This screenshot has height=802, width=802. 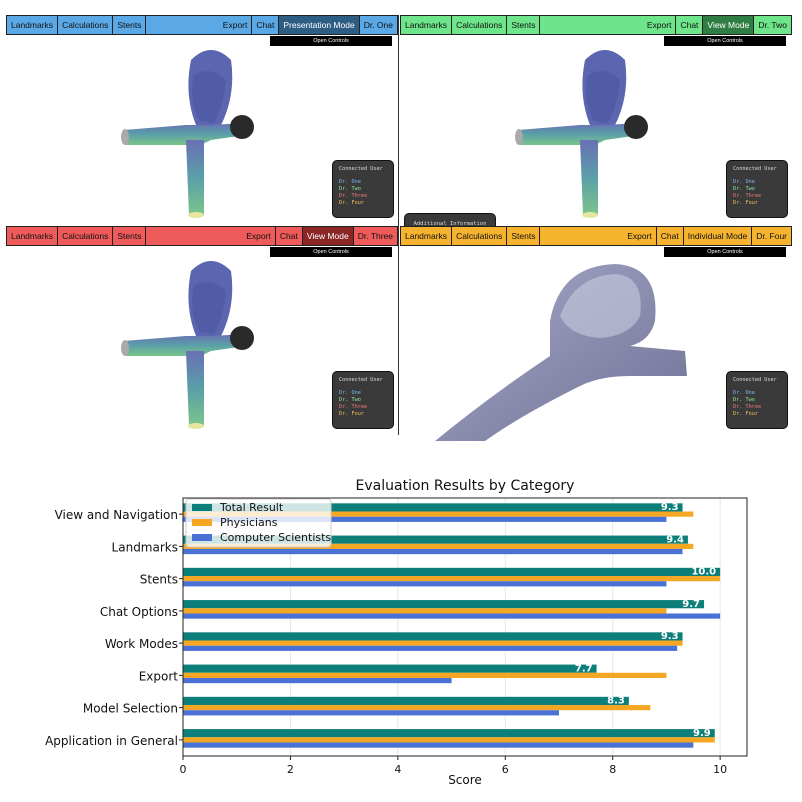 I want to click on category-label: Export, so click(x=159, y=676).